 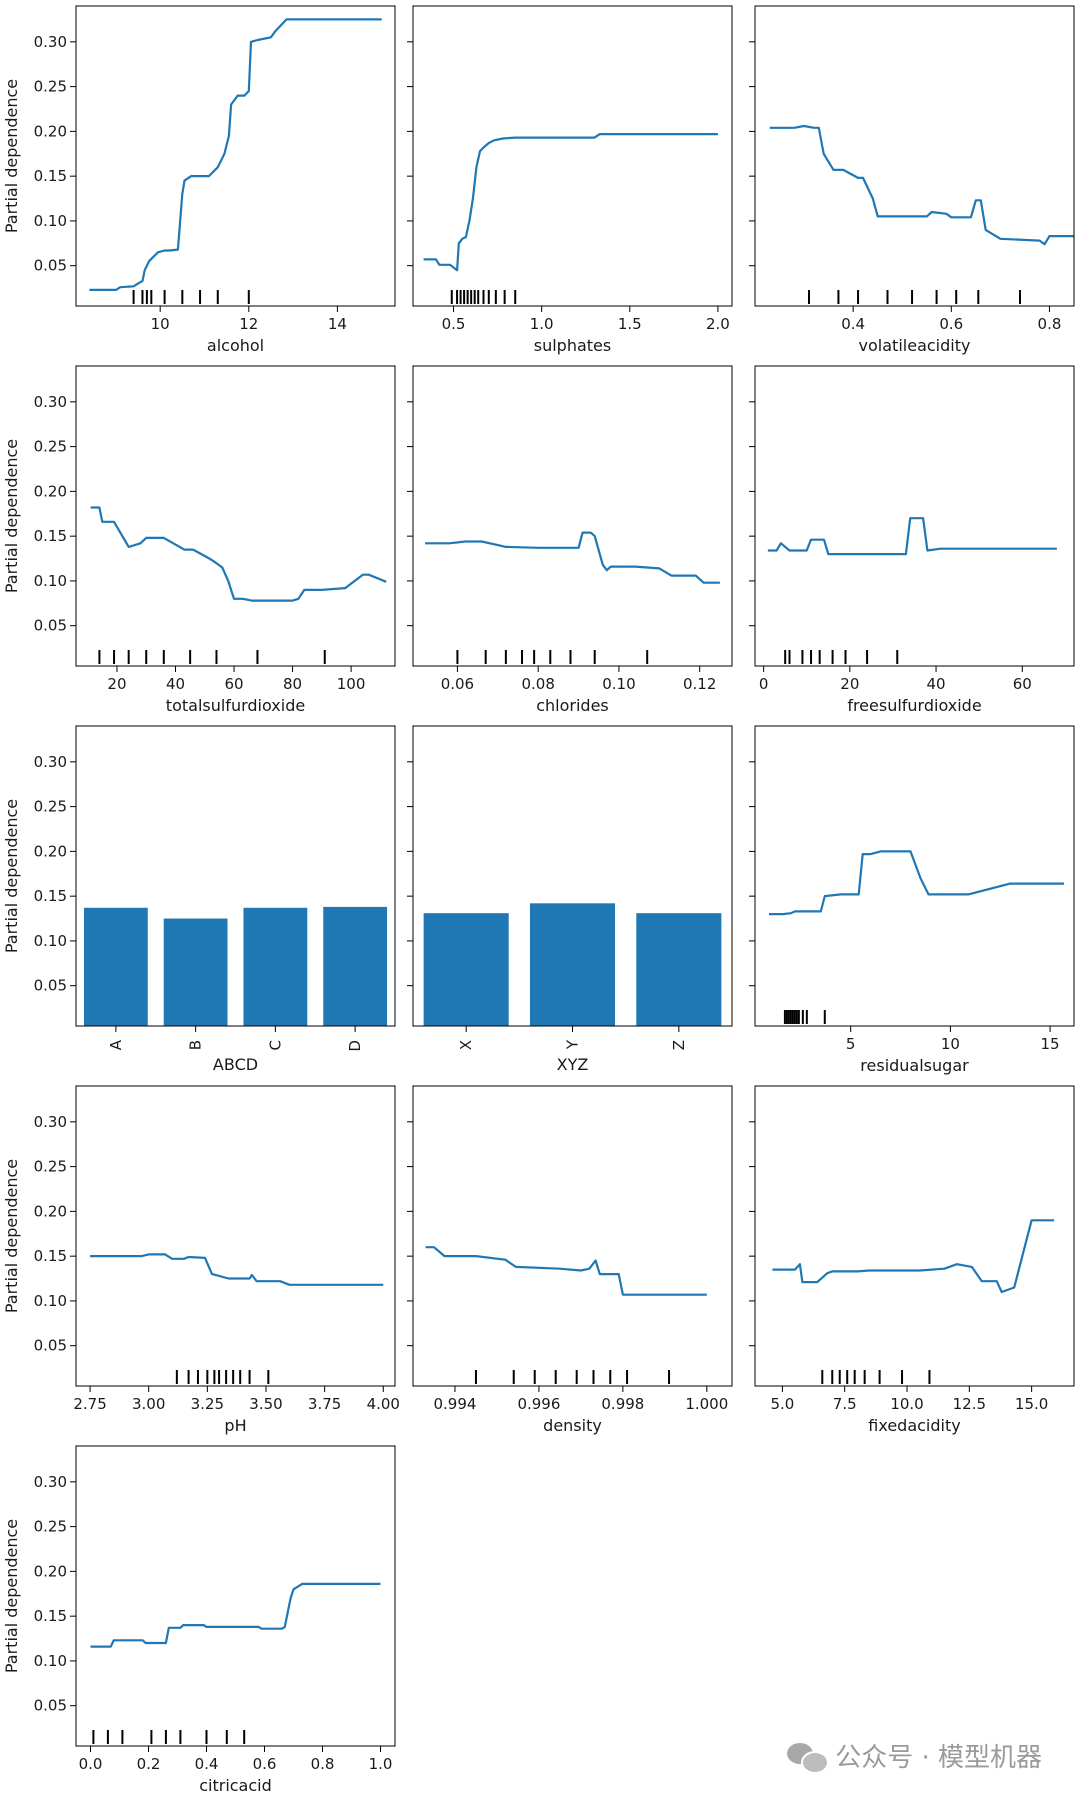 What do you see at coordinates (1050, 324) in the screenshot?
I see `xtick-label-volatileacidity-2: 0.8` at bounding box center [1050, 324].